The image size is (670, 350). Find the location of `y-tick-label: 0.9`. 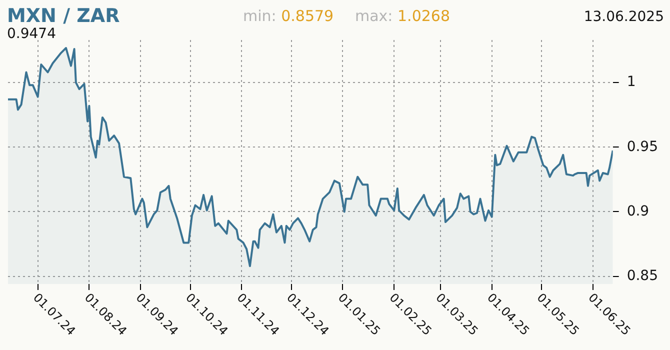

y-tick-label: 0.9 is located at coordinates (638, 211).